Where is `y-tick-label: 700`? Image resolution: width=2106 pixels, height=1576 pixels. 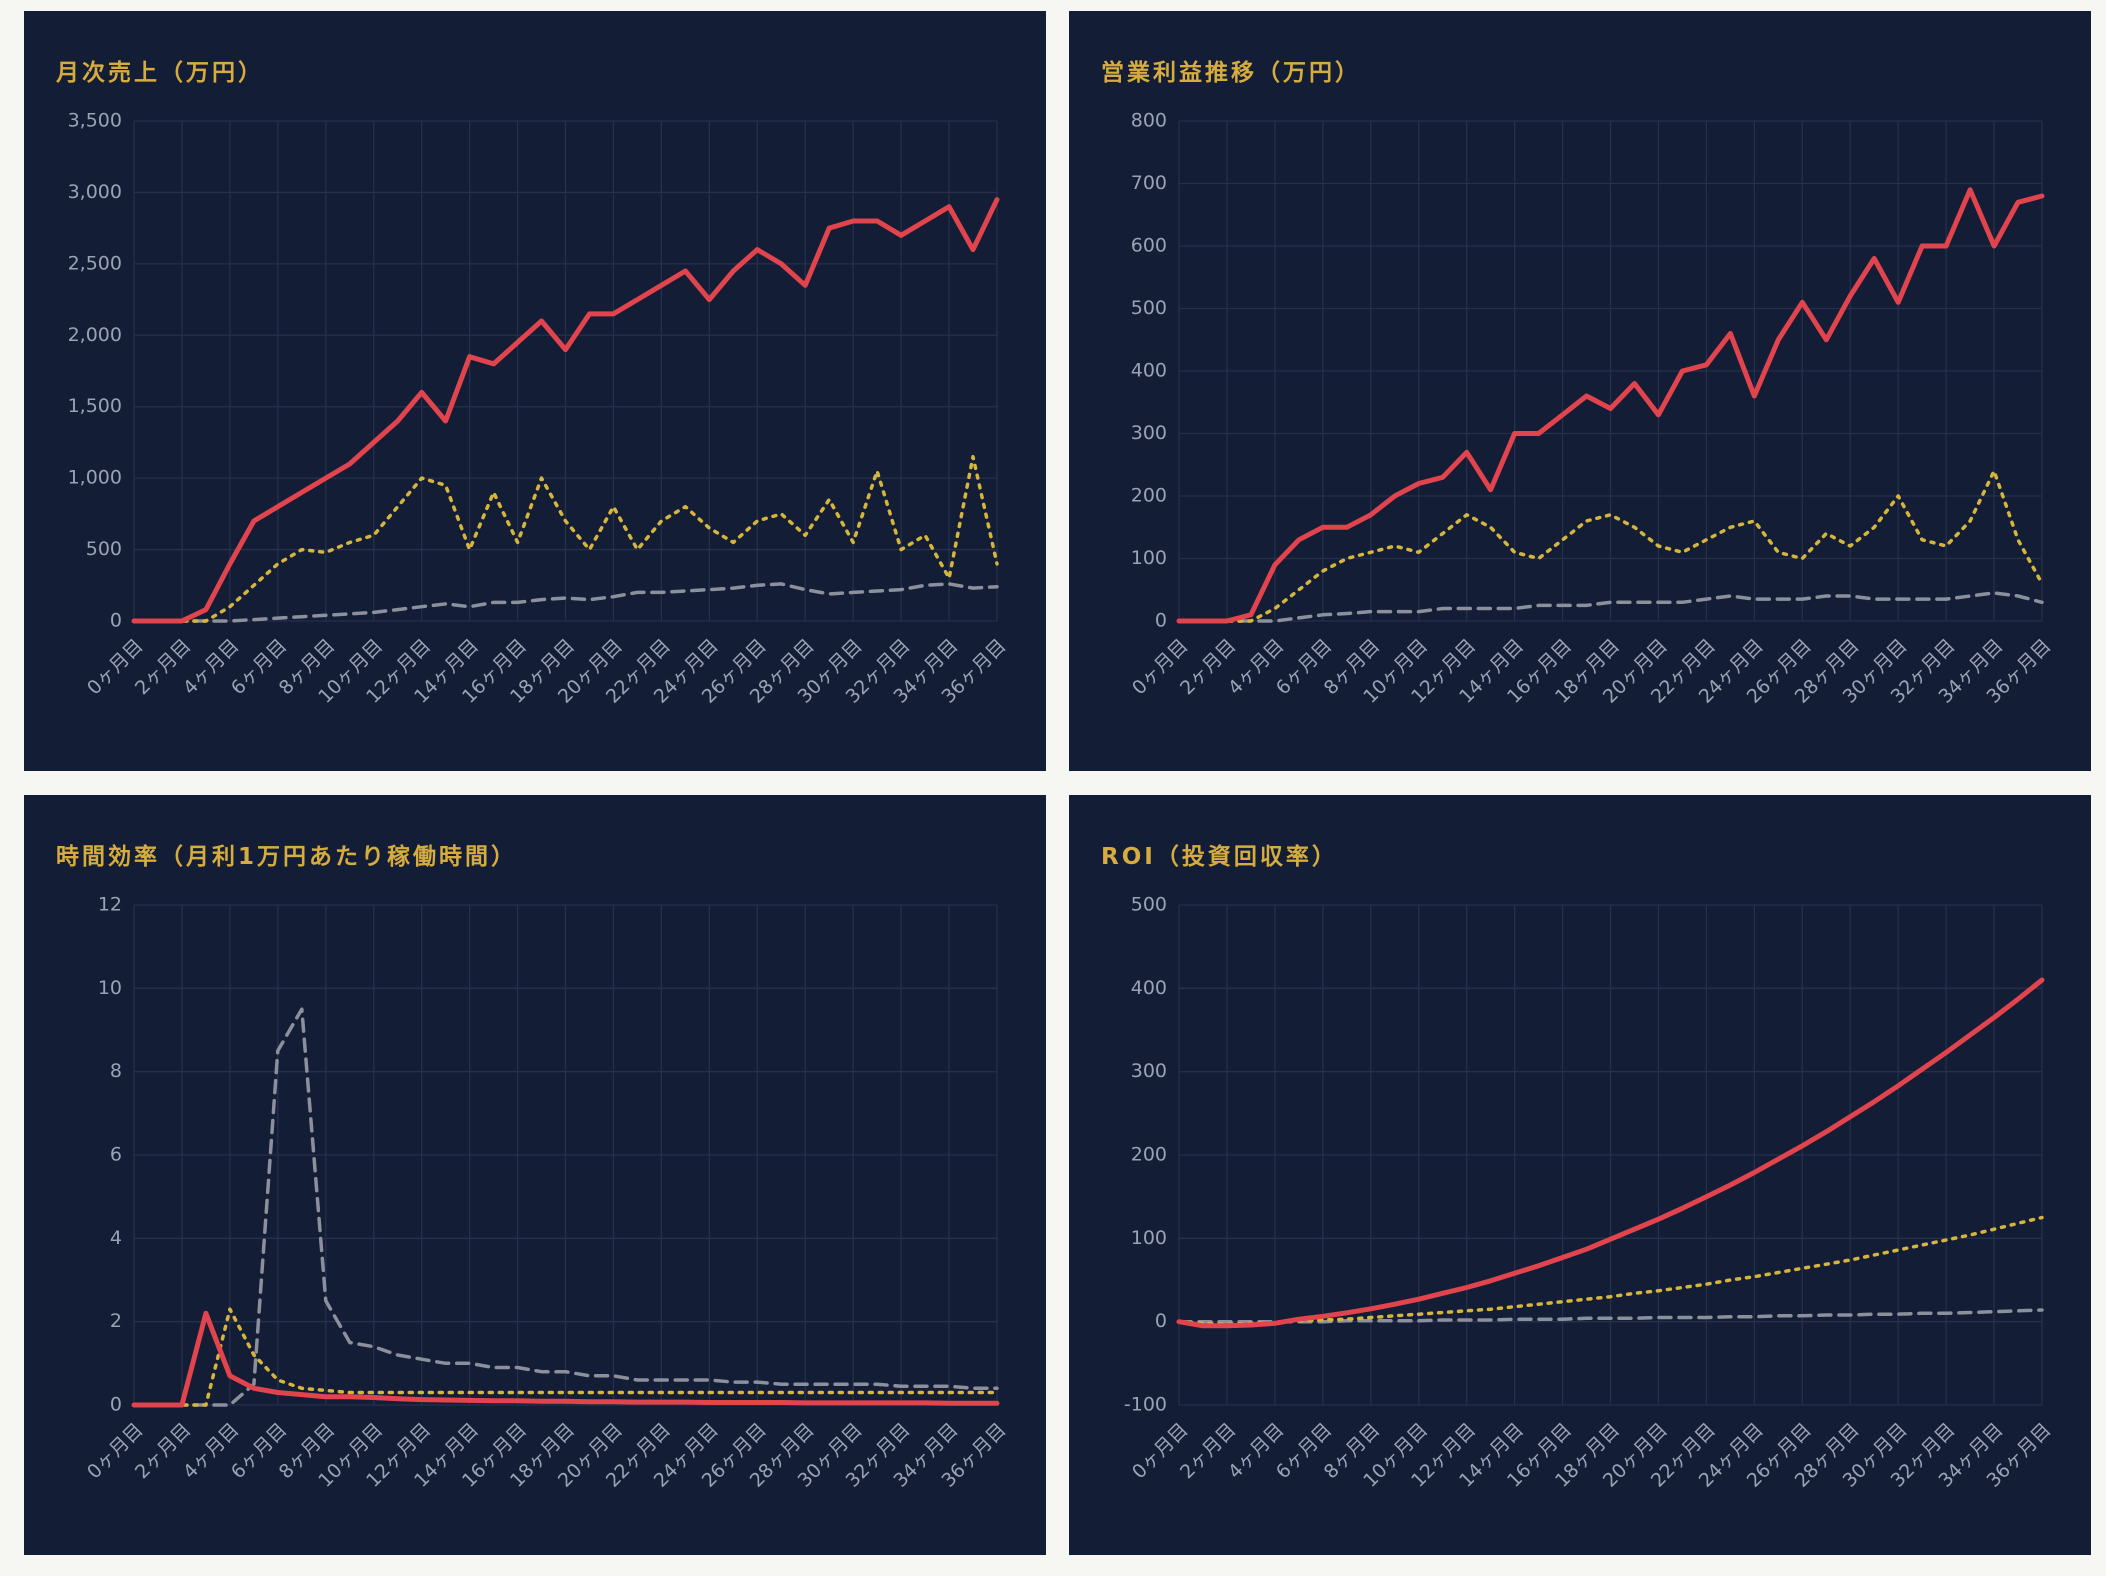 y-tick-label: 700 is located at coordinates (1149, 183).